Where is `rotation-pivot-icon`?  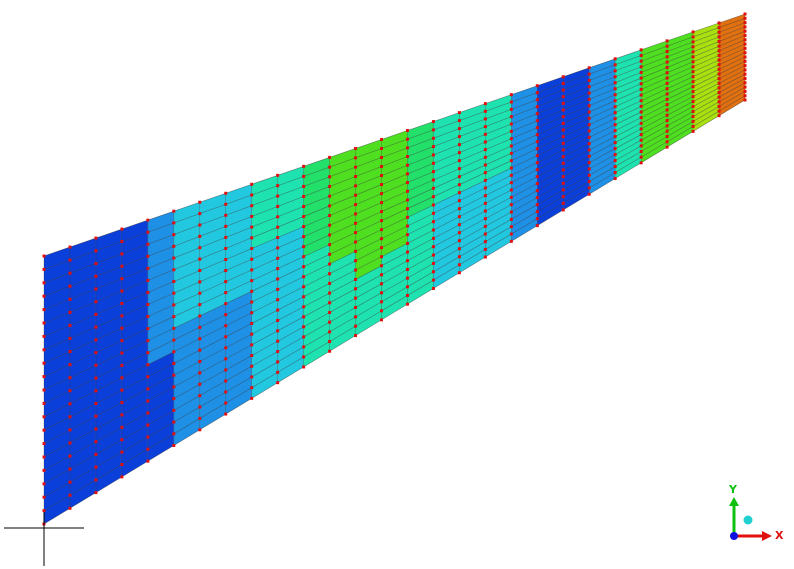 rotation-pivot-icon is located at coordinates (748, 520).